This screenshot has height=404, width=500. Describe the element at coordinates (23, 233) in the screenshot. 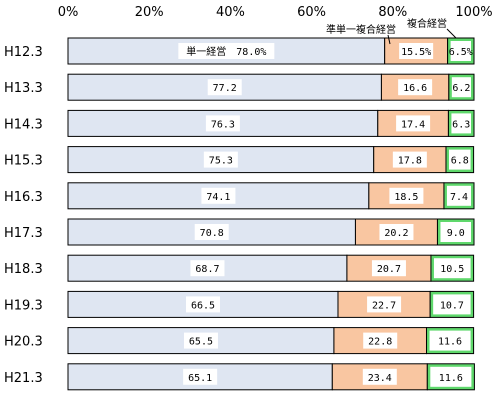

I see `category-label: H17.3` at that location.